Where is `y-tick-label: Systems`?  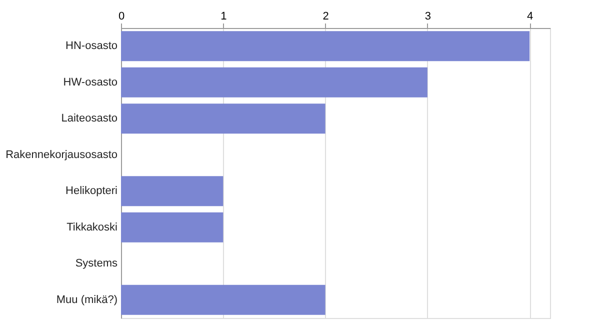
y-tick-label: Systems is located at coordinates (96, 264).